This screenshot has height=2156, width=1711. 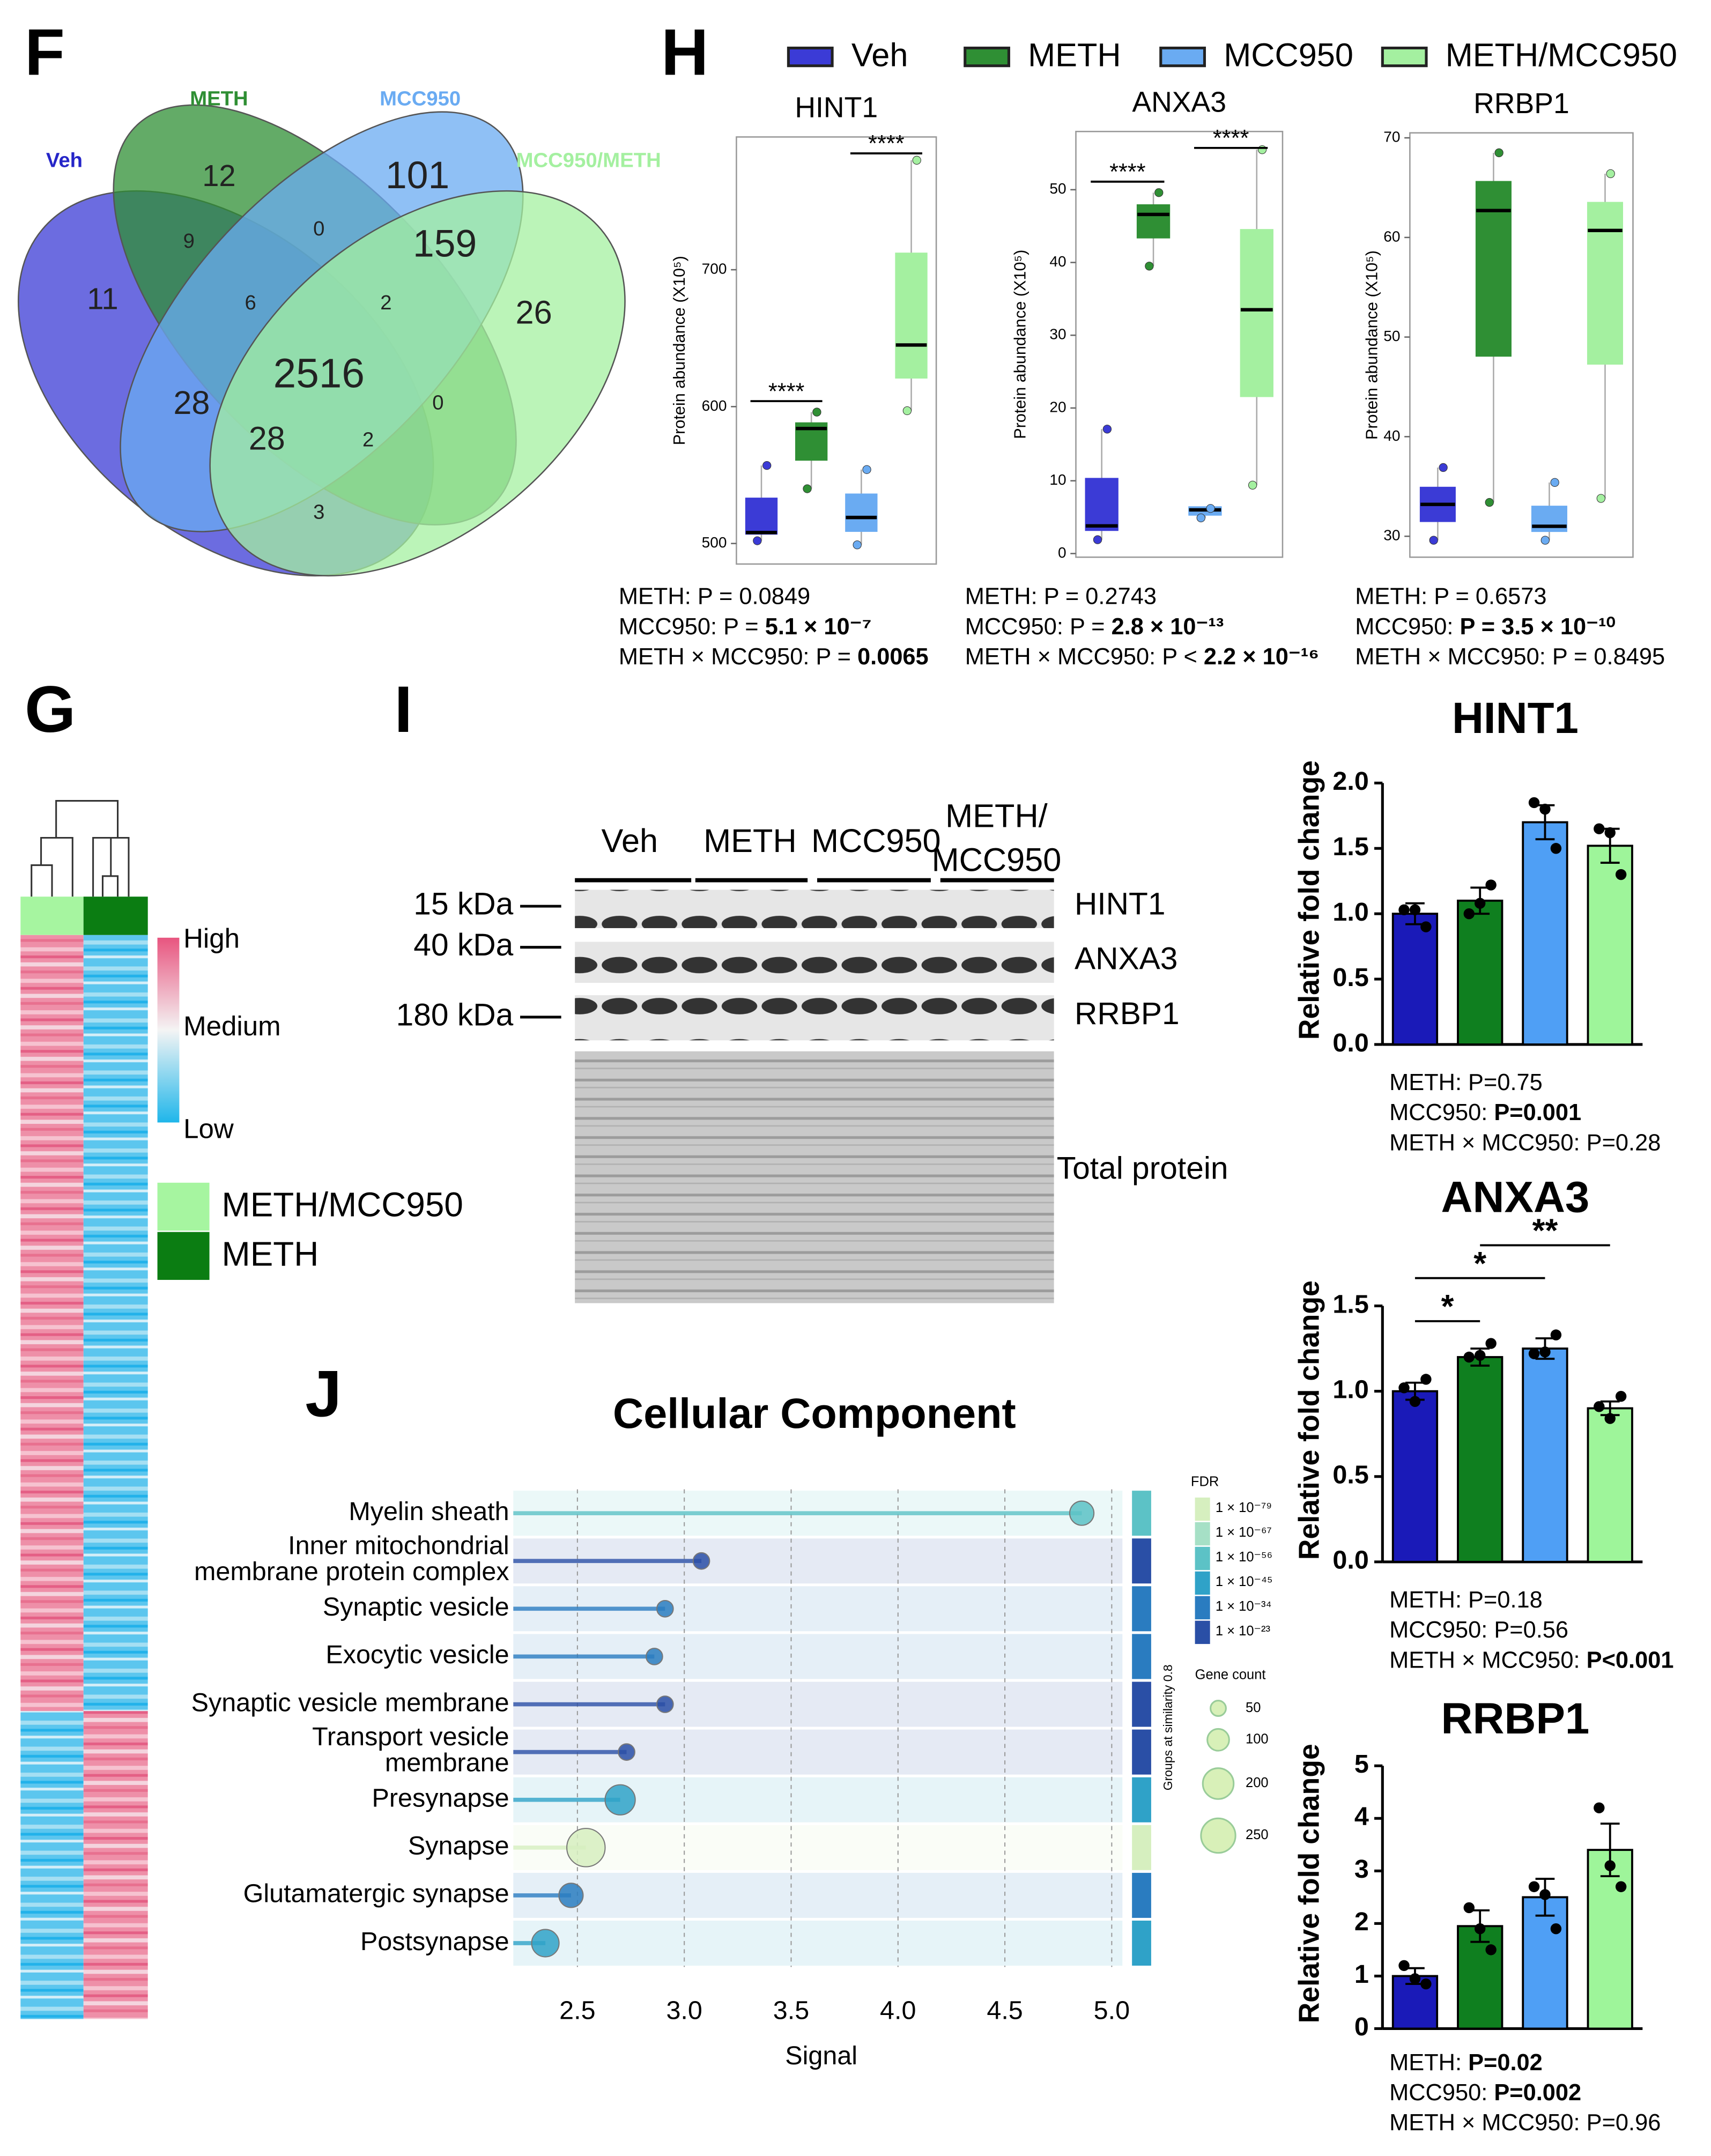 I want to click on stats-line: MCC950: P=0.001, so click(x=1485, y=1113).